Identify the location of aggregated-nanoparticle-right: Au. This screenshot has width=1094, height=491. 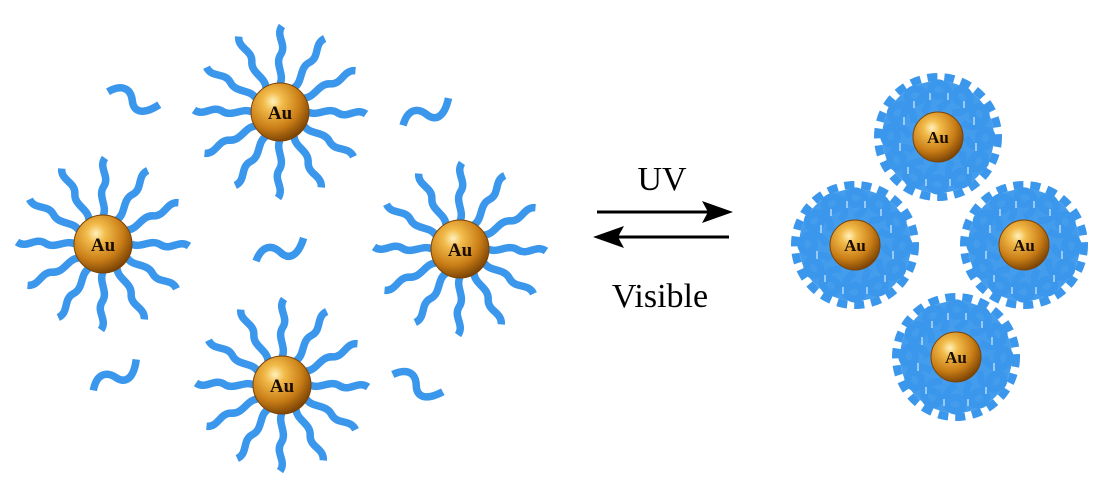
(1024, 245).